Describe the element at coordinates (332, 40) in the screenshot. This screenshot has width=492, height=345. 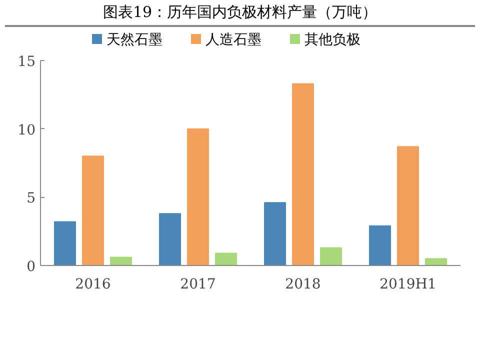
I see `legend-label: 其他负极` at that location.